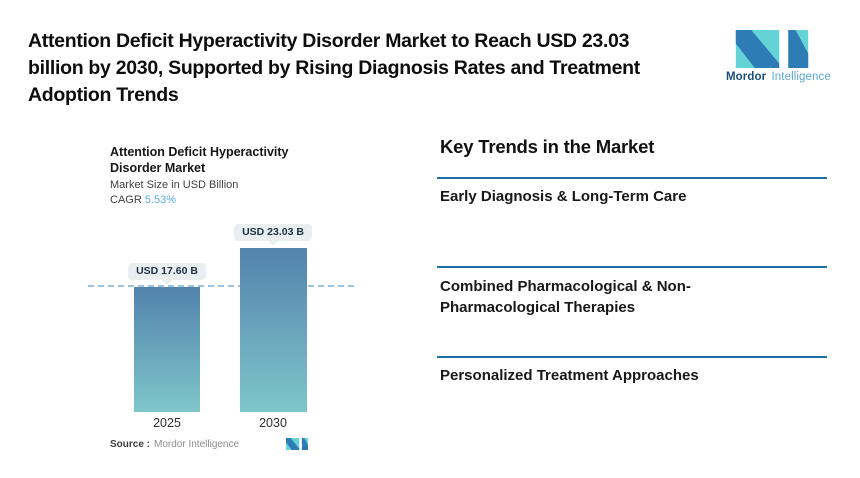 The image size is (860, 478). Describe the element at coordinates (297, 444) in the screenshot. I see `mordor-intelligence-mini-logo-icon` at that location.